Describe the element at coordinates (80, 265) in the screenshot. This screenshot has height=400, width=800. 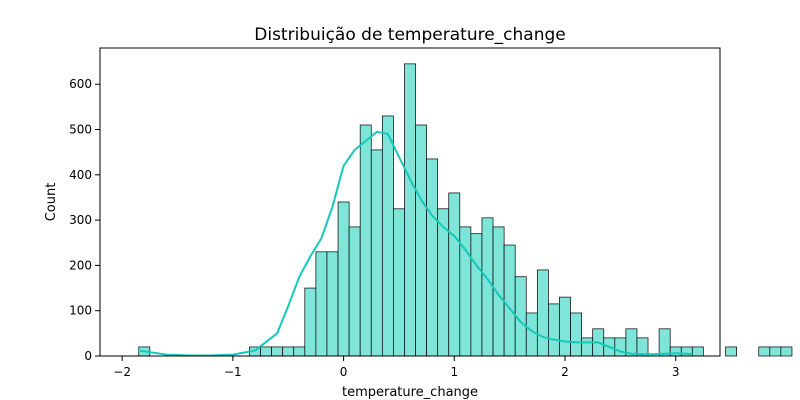
I see `y-tick-label: 200` at that location.